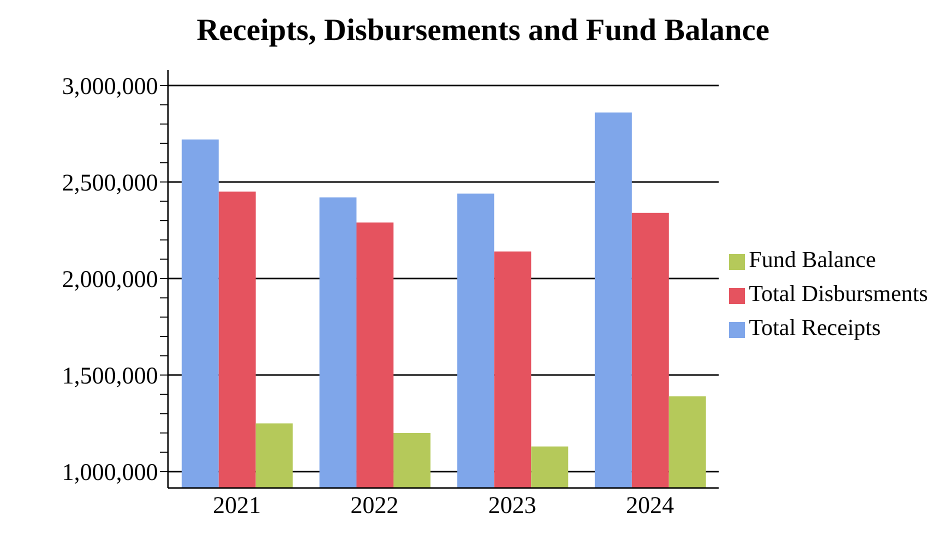 Image resolution: width=940 pixels, height=540 pixels. Describe the element at coordinates (650, 506) in the screenshot. I see `x-tick-label: 2024` at that location.